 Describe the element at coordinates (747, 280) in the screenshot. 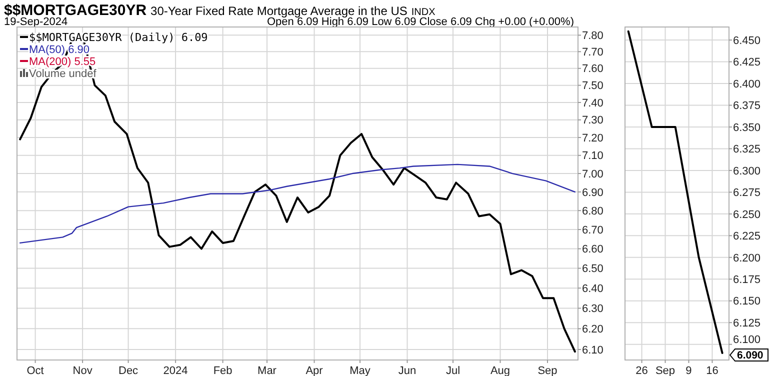

I see `y-tick-label: 6.175` at that location.